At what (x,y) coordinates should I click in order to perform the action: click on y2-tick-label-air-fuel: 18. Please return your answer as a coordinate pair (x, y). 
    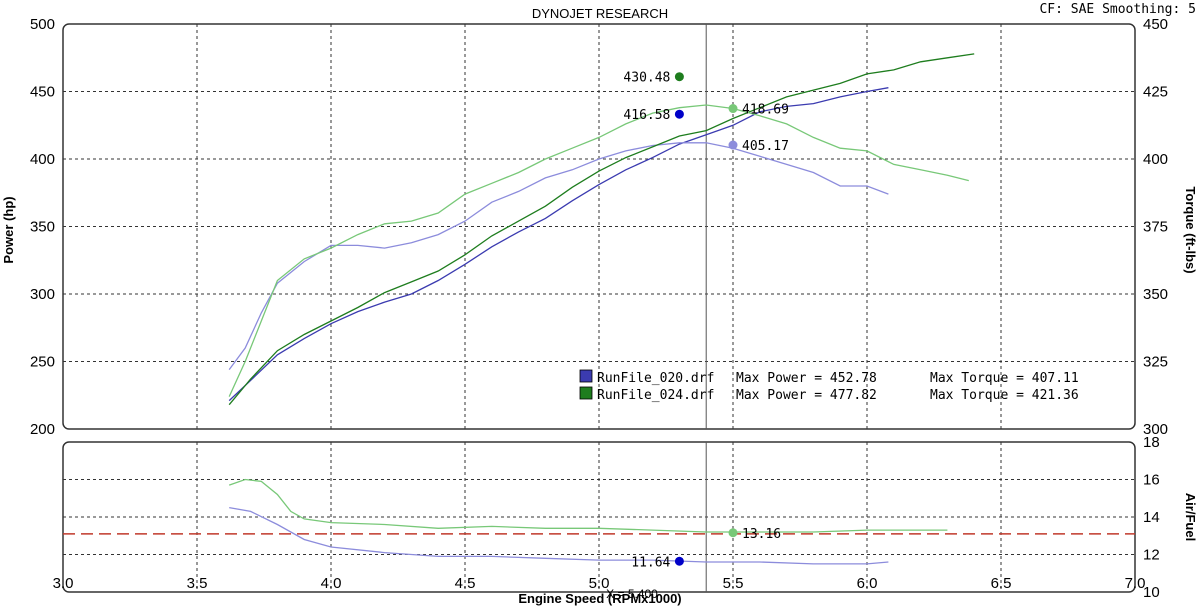
    Looking at the image, I should click on (1151, 442).